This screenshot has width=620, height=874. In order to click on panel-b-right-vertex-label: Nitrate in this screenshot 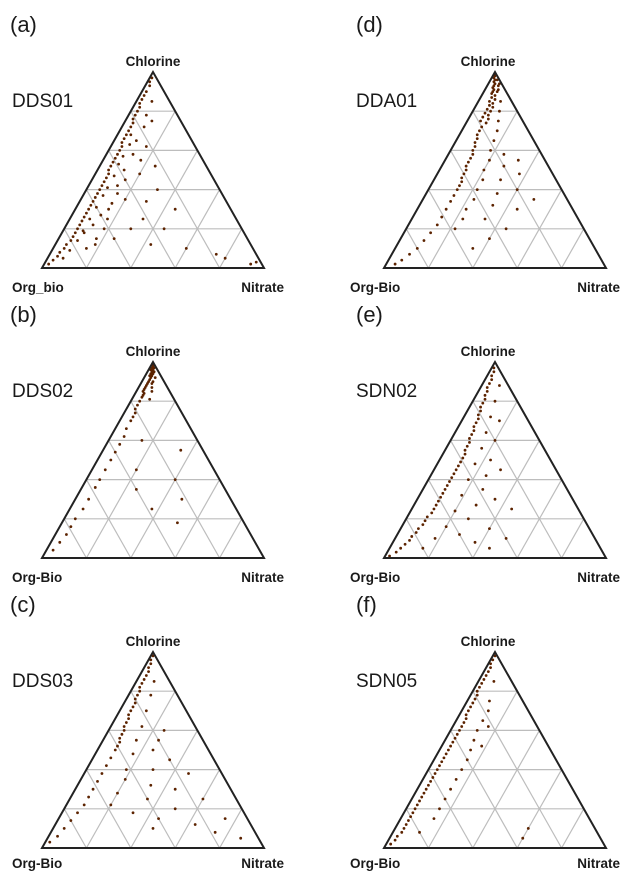, I will do `click(262, 577)`.